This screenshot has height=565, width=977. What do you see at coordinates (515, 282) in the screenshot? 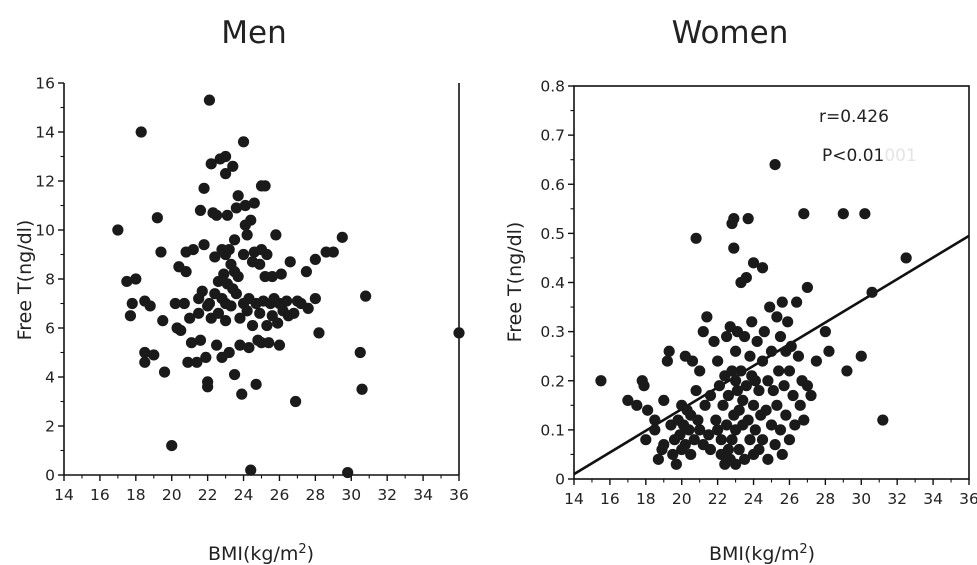
I see `women-y-axis-label: Free T(ng/dl)` at bounding box center [515, 282].